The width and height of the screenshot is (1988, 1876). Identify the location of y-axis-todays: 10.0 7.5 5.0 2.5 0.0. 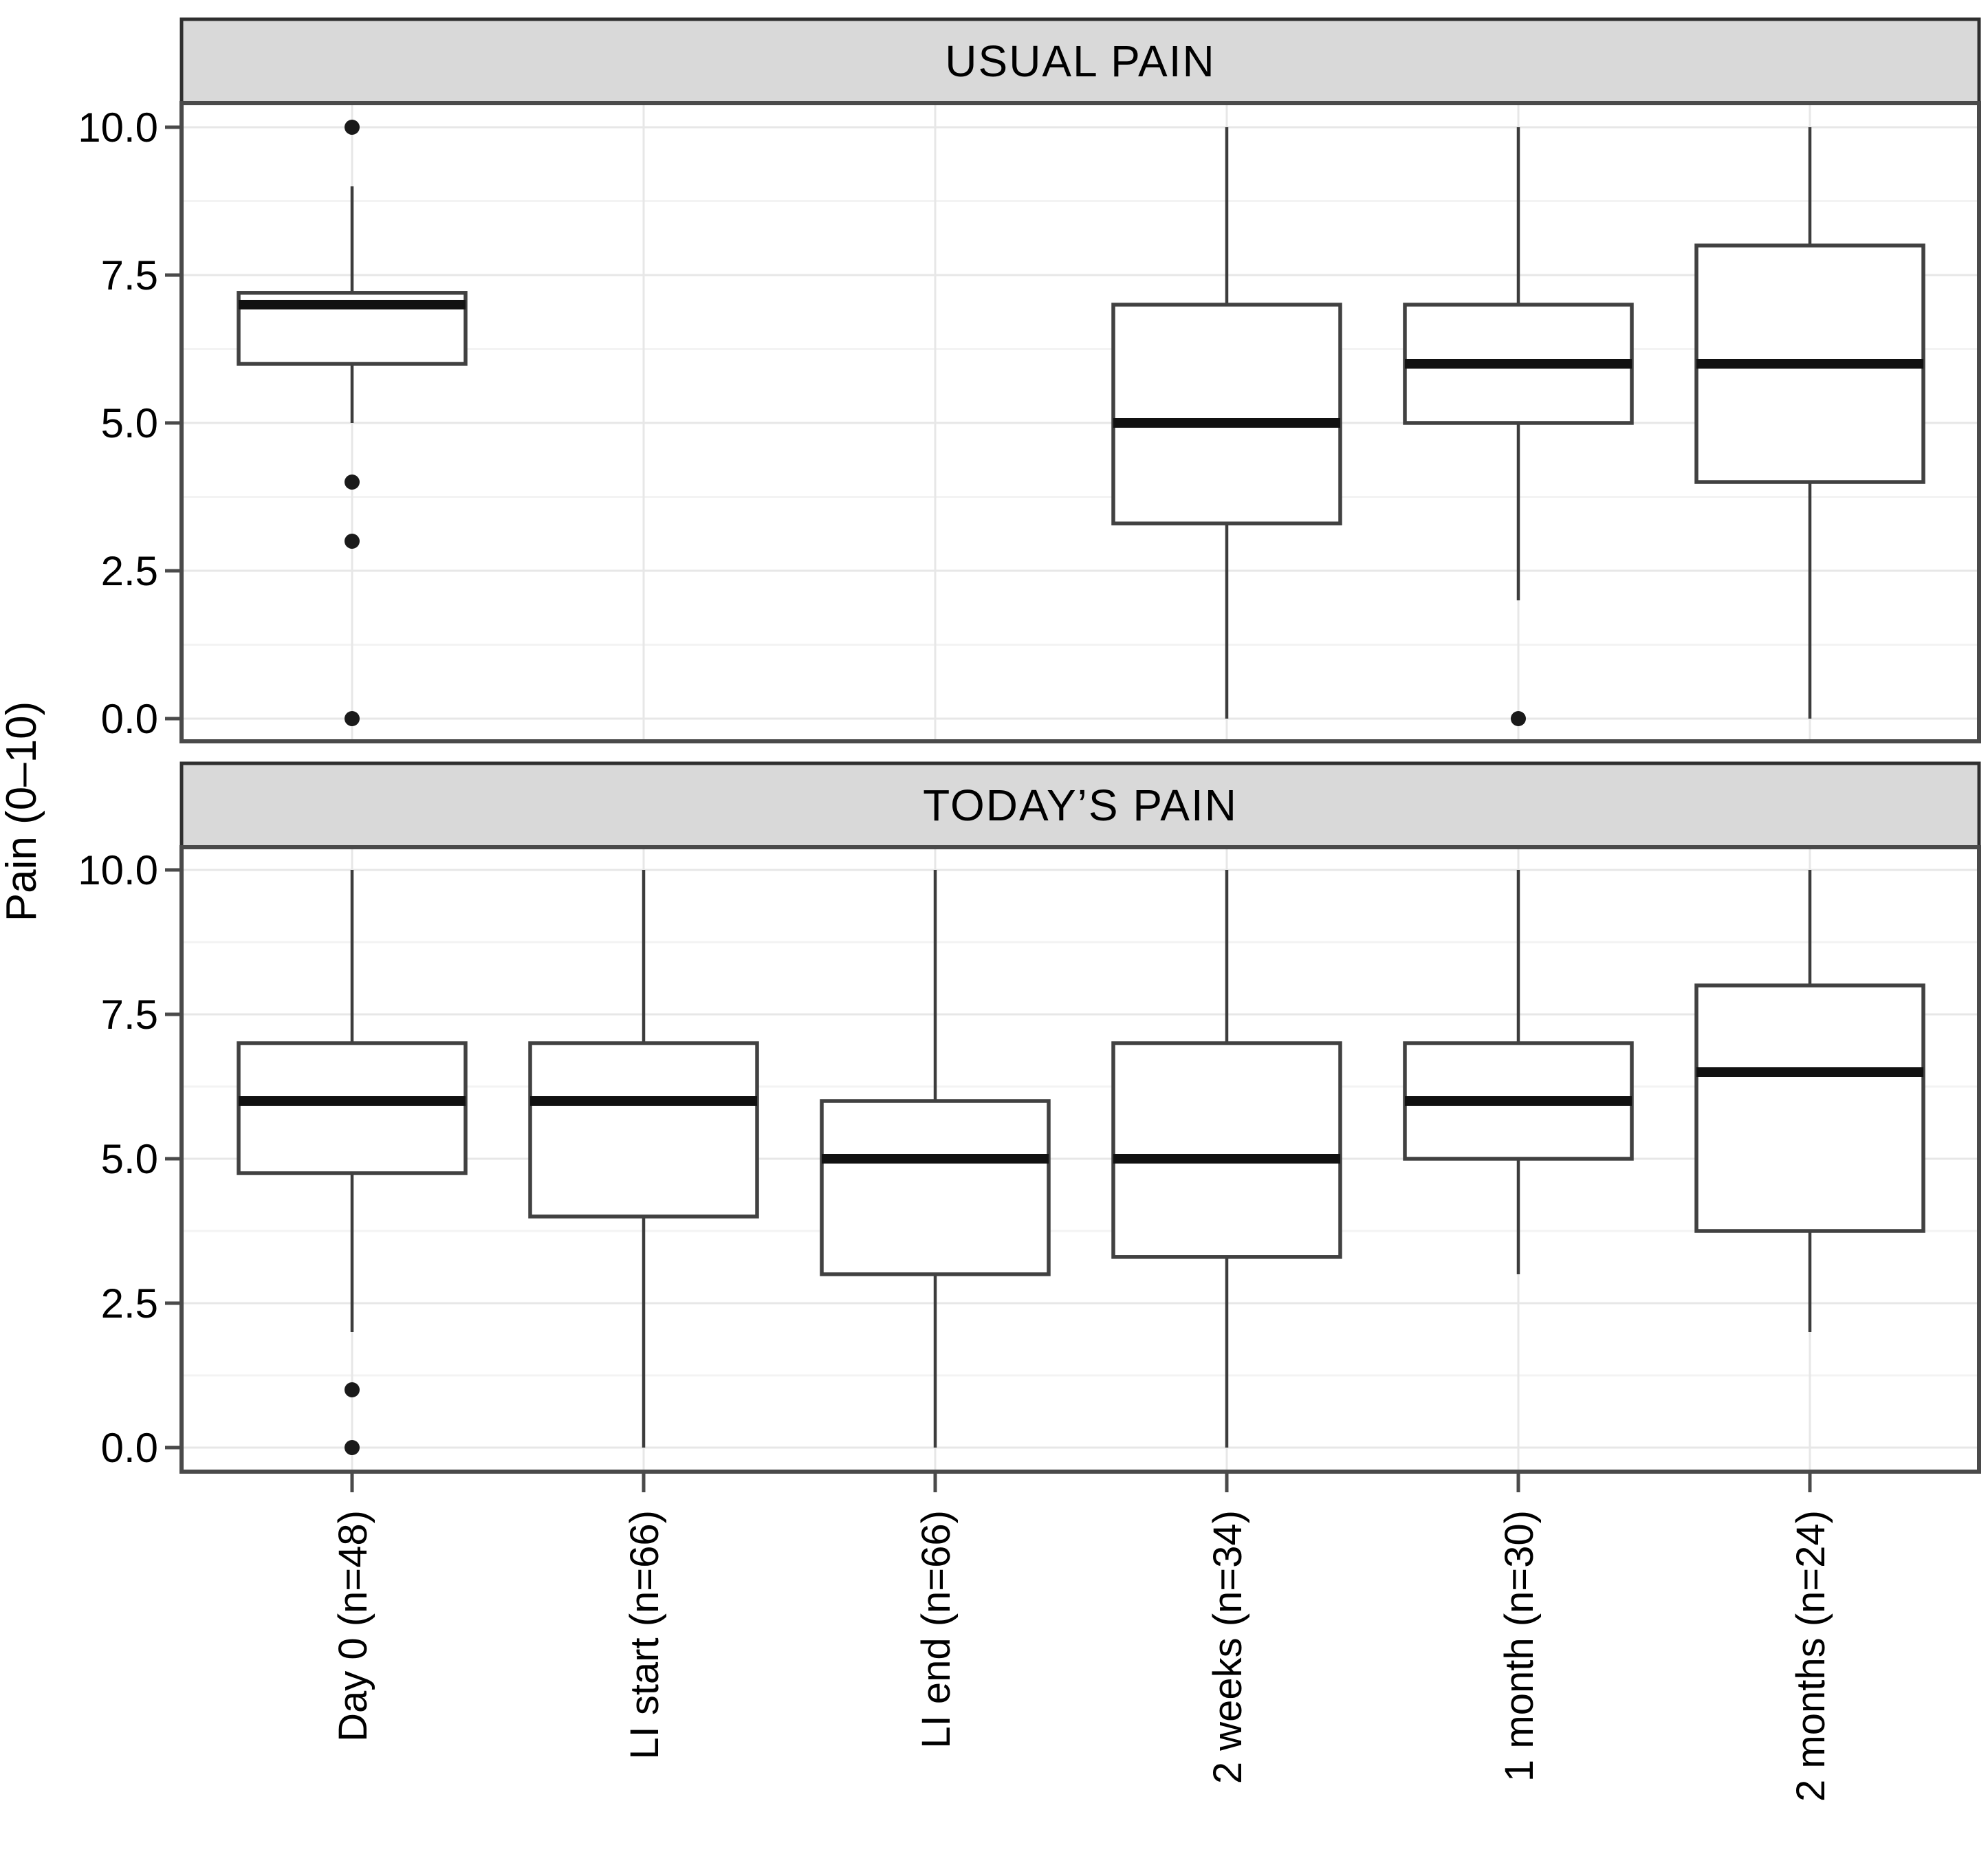
(130, 1159).